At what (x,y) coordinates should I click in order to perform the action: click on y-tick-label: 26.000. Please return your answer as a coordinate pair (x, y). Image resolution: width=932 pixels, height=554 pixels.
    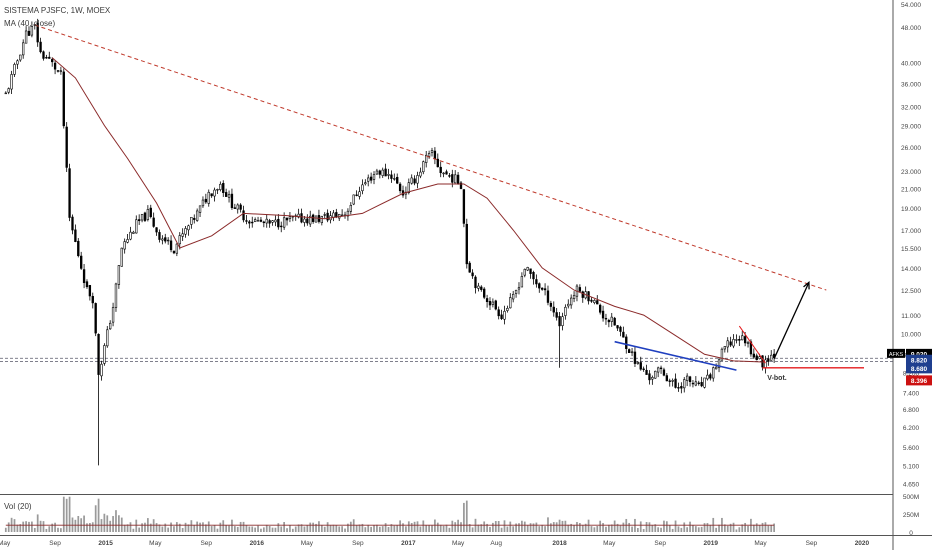
    Looking at the image, I should click on (911, 148).